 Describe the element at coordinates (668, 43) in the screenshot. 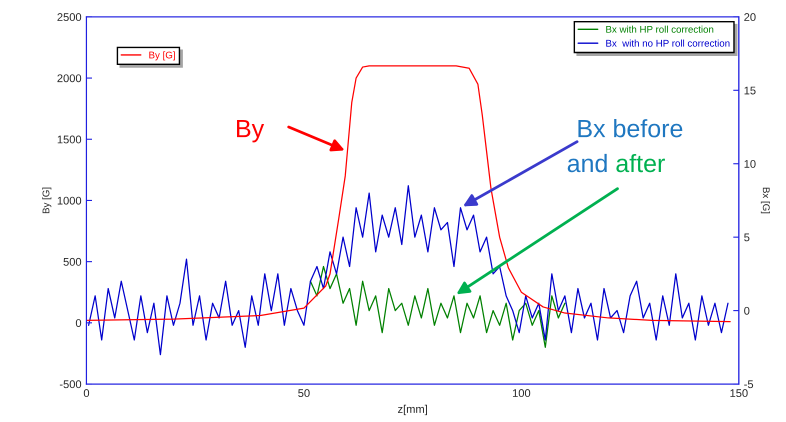

I see `legend-label: Bx with no HP roll correction` at that location.